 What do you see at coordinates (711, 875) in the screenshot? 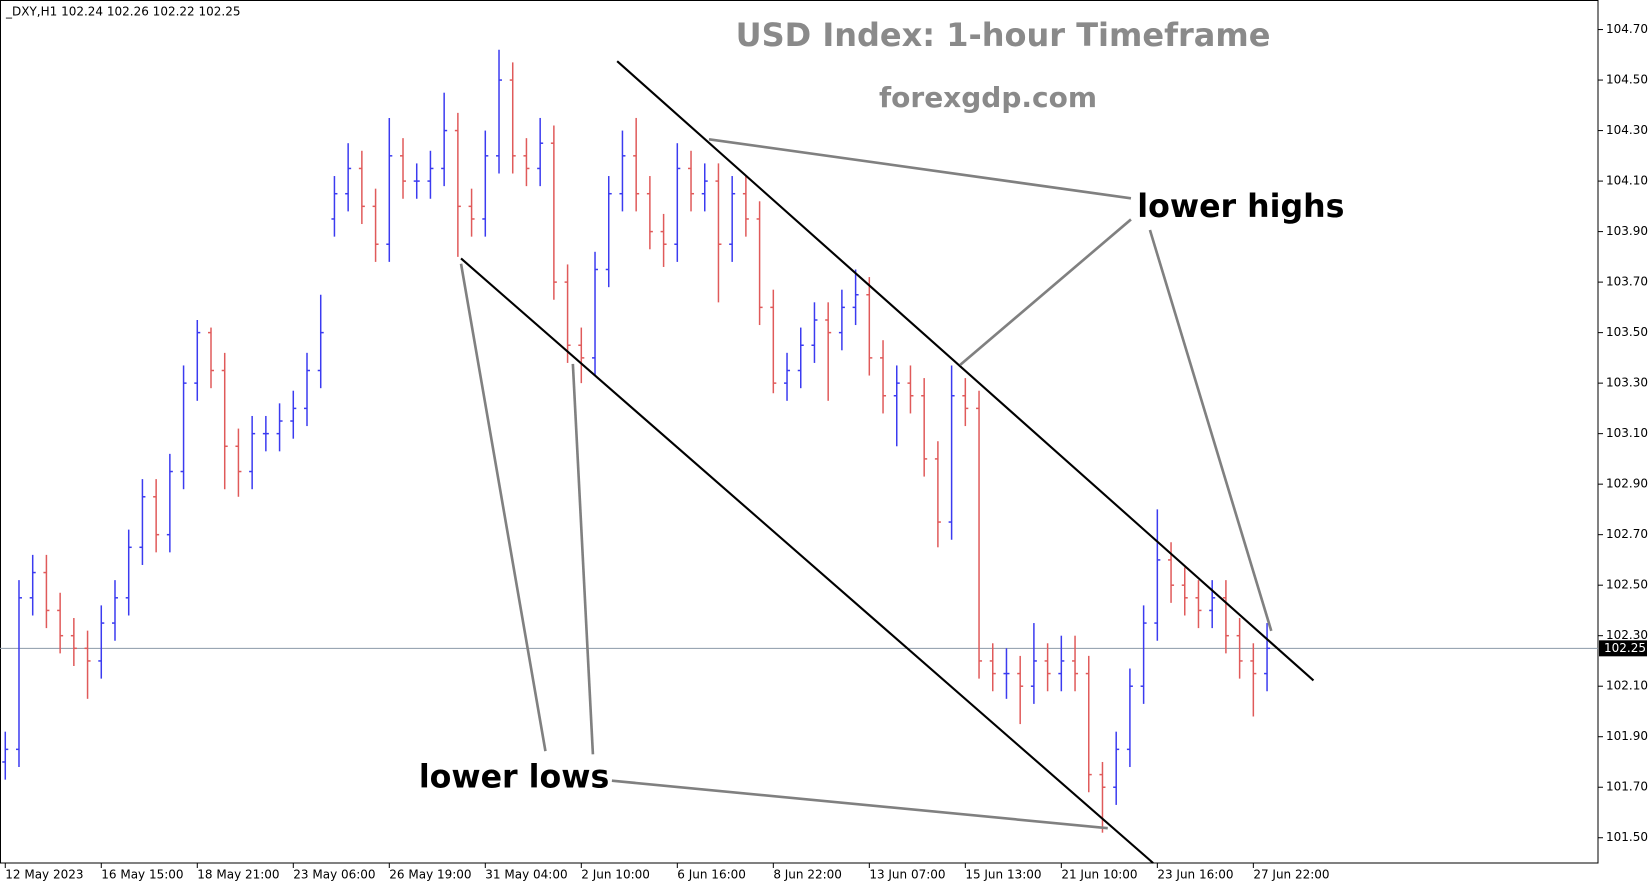
I see `x-tick-label: 6 Jun 16:00` at bounding box center [711, 875].